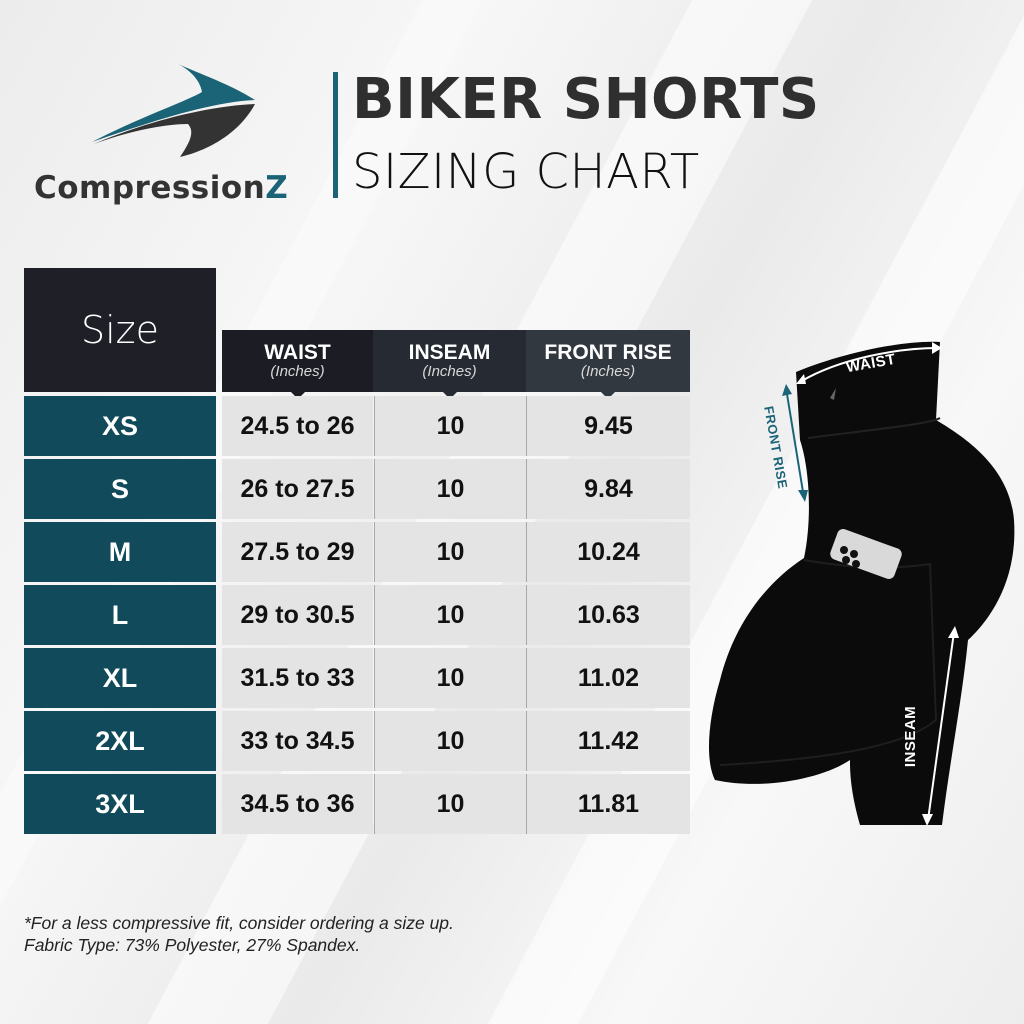 The height and width of the screenshot is (1024, 1024). I want to click on brand-name: CompressionZ, so click(161, 188).